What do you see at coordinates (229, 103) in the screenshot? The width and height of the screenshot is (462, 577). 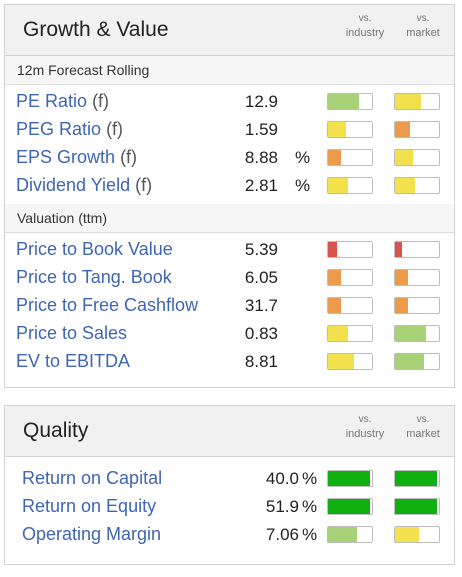 I see `metric-row: PE Ratio (f) 12.9` at bounding box center [229, 103].